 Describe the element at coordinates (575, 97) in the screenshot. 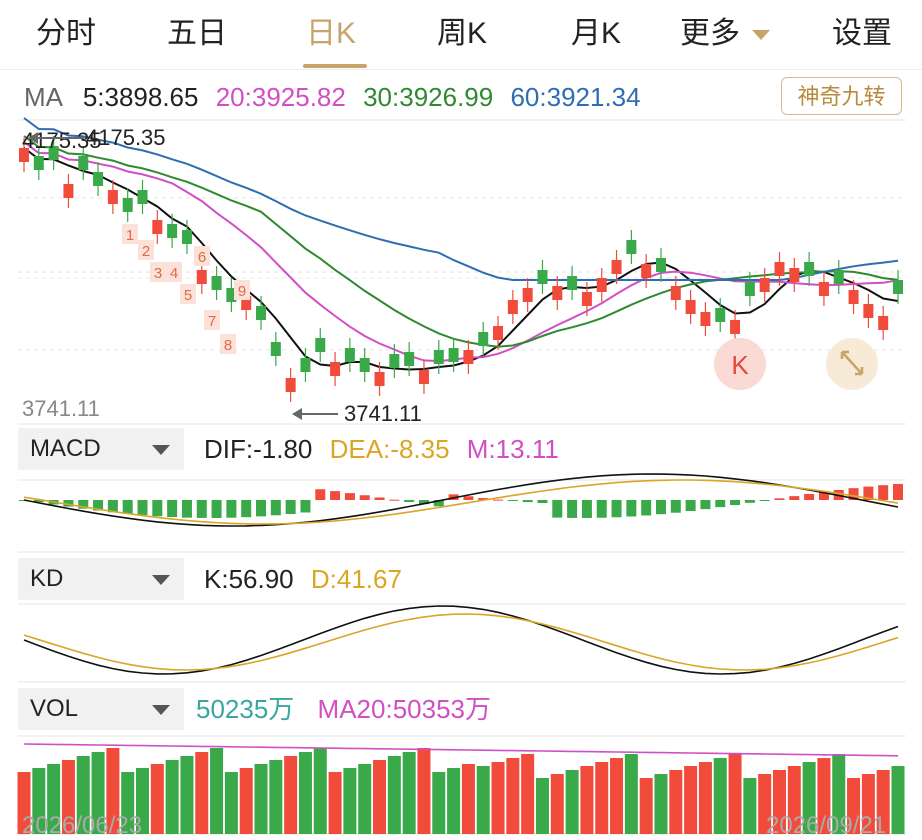

I see `ma60-value: 60:3921.34` at that location.